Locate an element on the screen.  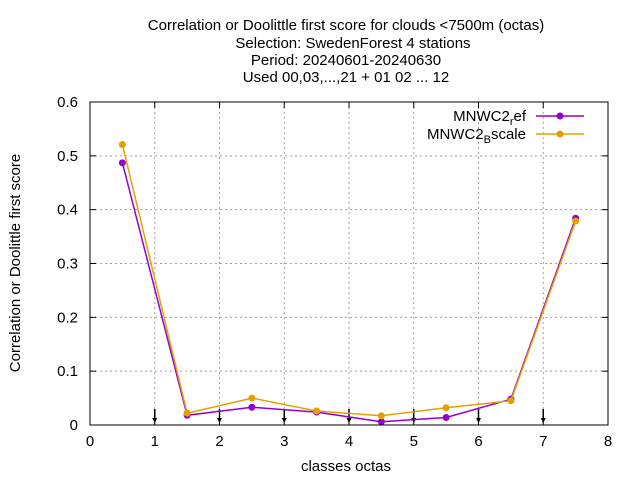
x-tick-label: 8 is located at coordinates (608, 441).